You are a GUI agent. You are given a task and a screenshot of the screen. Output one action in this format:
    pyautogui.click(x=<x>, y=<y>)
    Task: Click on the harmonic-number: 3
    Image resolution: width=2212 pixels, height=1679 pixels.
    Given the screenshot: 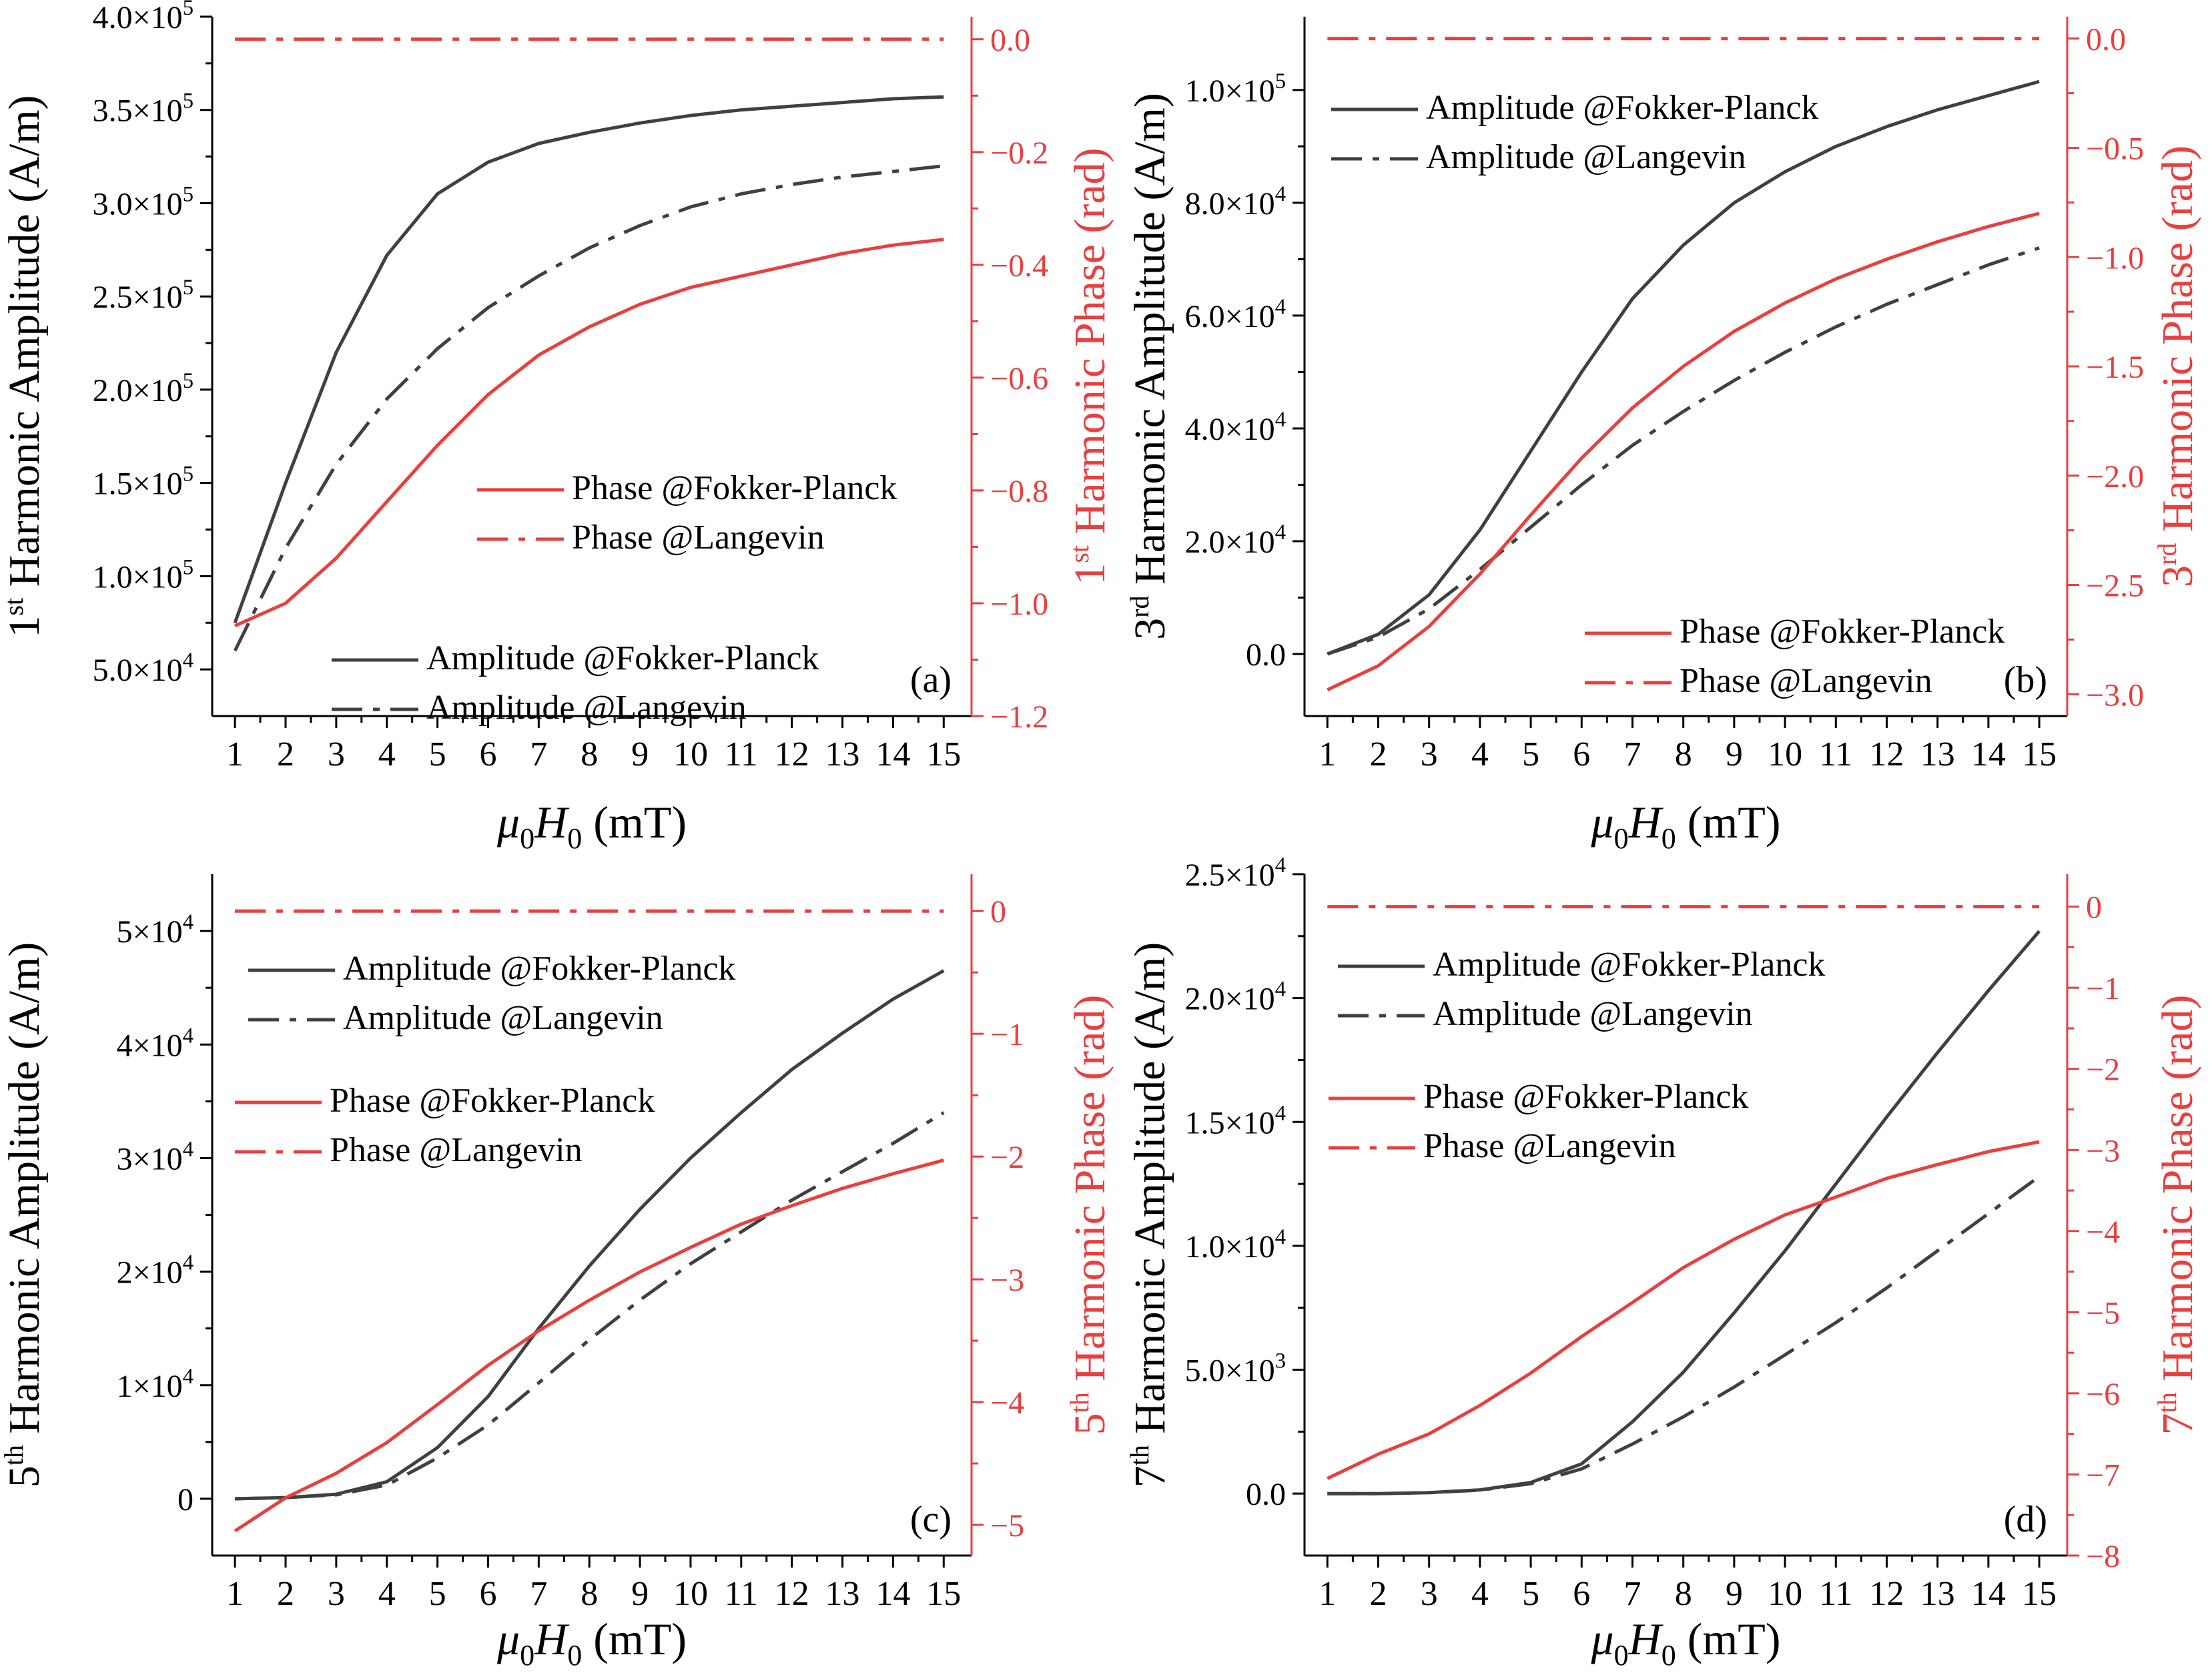 What is the action you would take?
    pyautogui.click(x=2177, y=576)
    